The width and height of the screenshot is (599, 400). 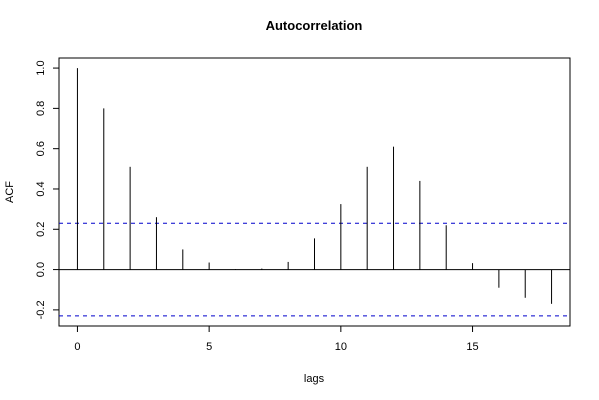 I want to click on y-tick-label: 0.8, so click(x=41, y=108).